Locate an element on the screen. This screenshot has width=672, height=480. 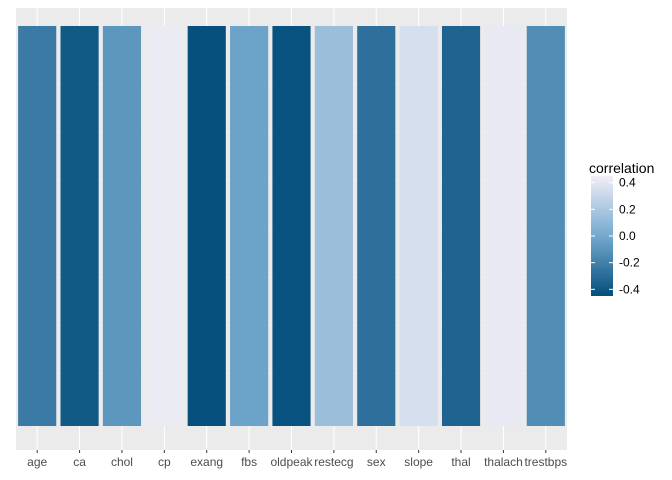
x-tick-label-restecg: restecg is located at coordinates (333, 462).